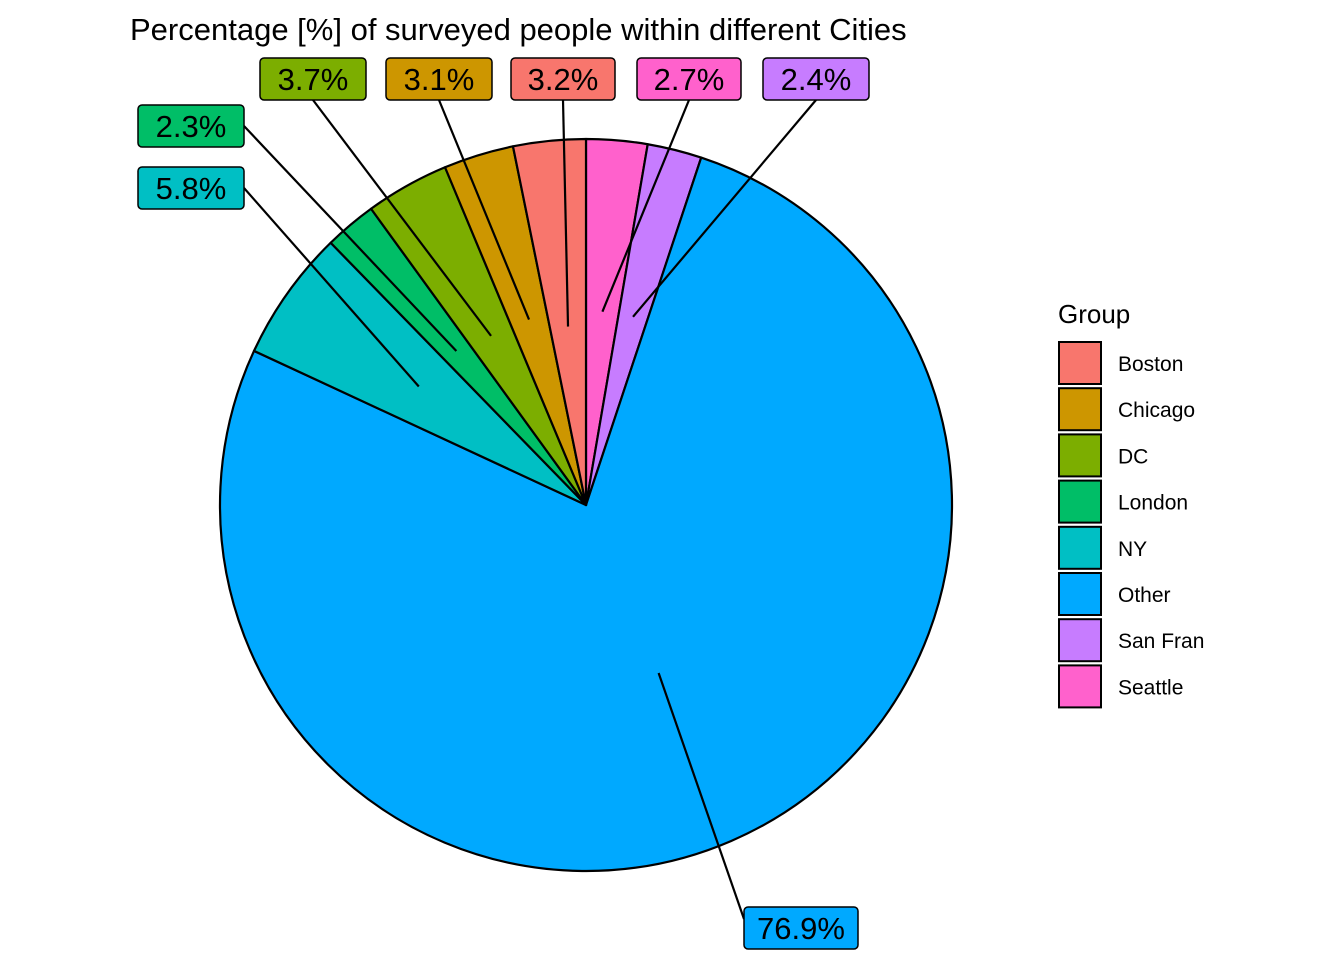 The height and width of the screenshot is (960, 1344). I want to click on legend-label-seattle: Seattle, so click(1150, 687).